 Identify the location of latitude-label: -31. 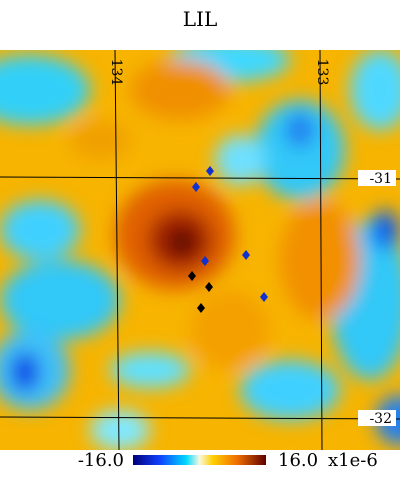
(380, 179).